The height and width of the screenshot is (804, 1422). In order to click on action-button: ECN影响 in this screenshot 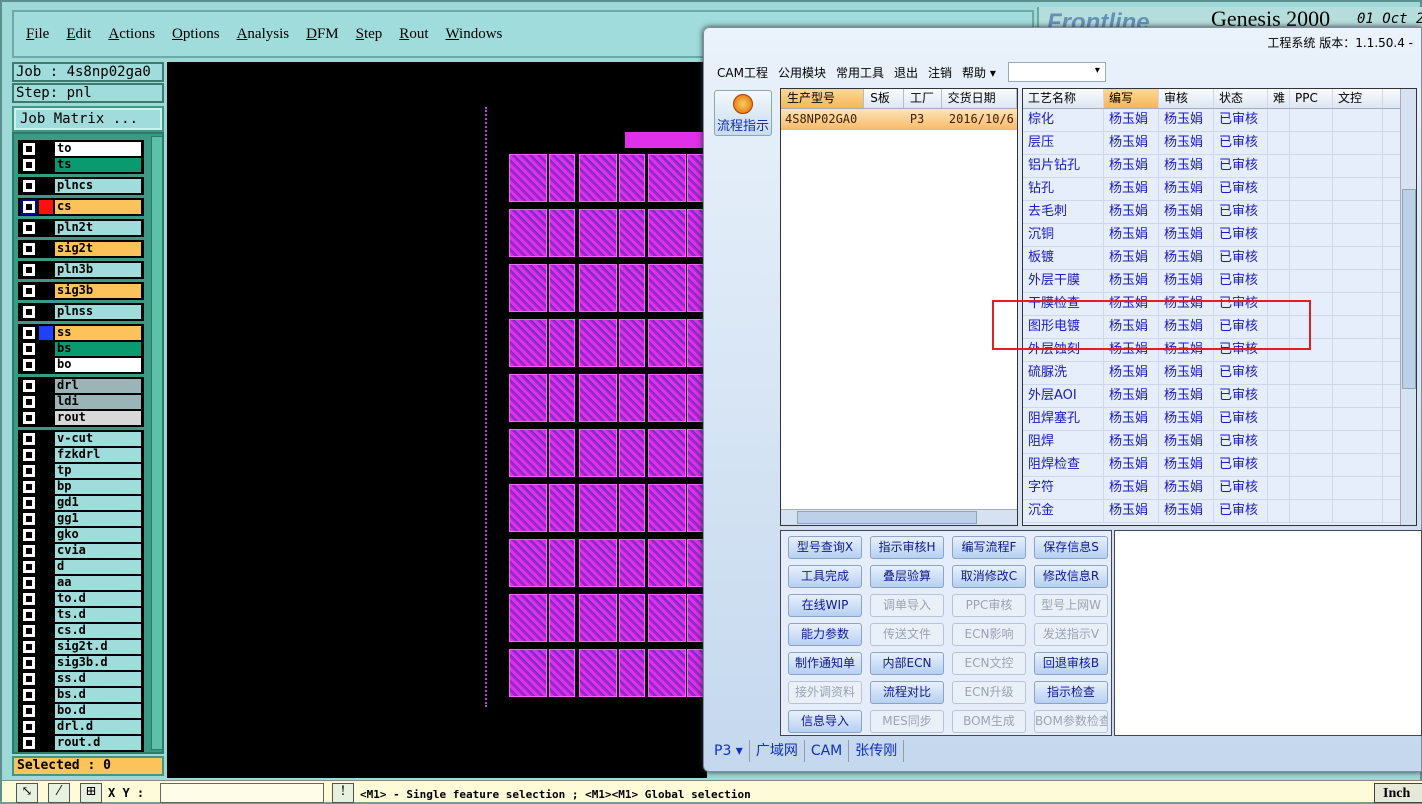, I will do `click(989, 634)`.